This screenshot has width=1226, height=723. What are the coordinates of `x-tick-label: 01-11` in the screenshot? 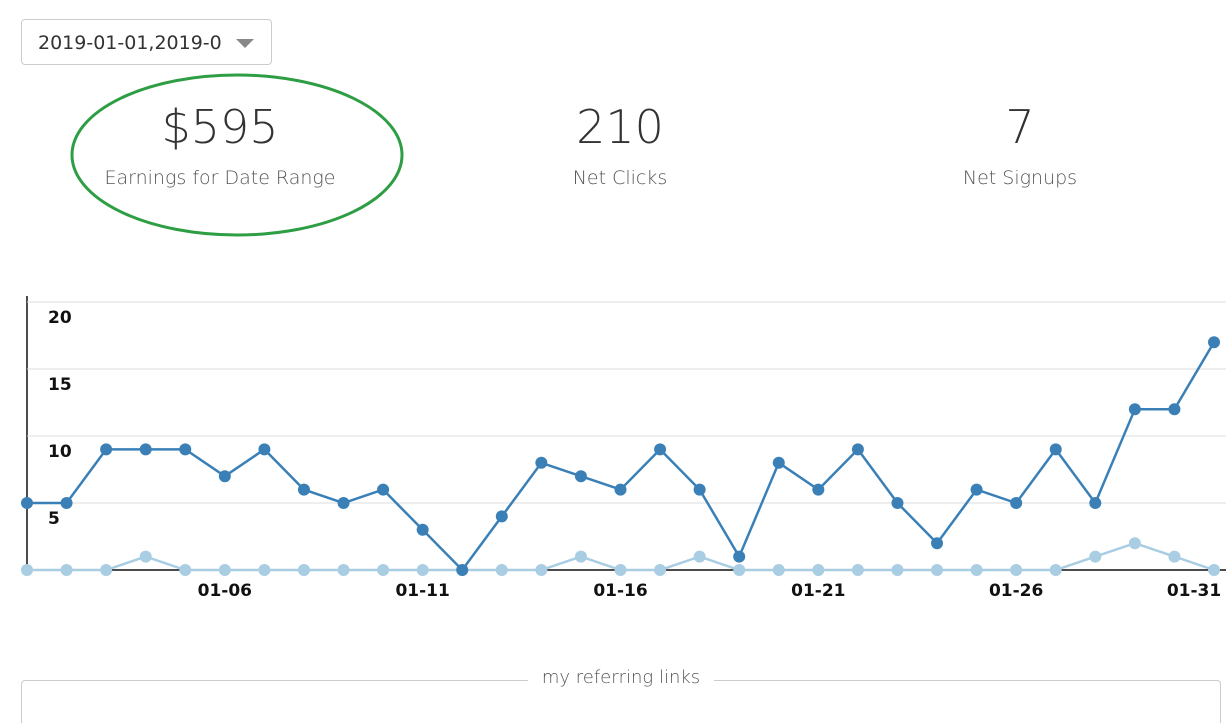 It's located at (422, 591).